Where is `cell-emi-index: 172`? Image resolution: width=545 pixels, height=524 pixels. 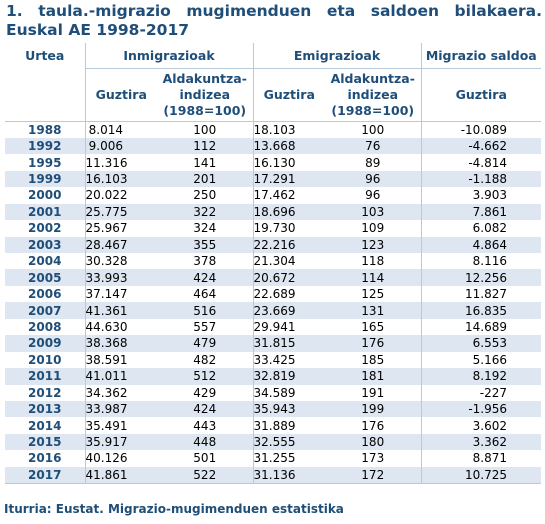
cell-emi-index: 172 is located at coordinates (373, 475).